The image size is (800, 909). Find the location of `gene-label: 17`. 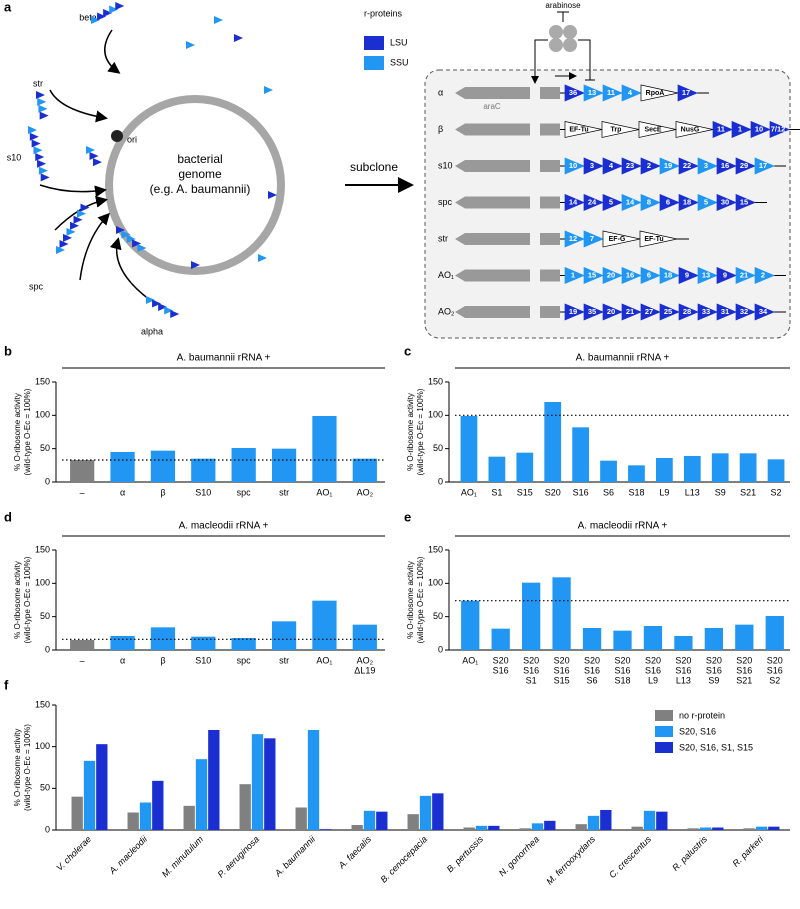

gene-label: 17 is located at coordinates (686, 92).